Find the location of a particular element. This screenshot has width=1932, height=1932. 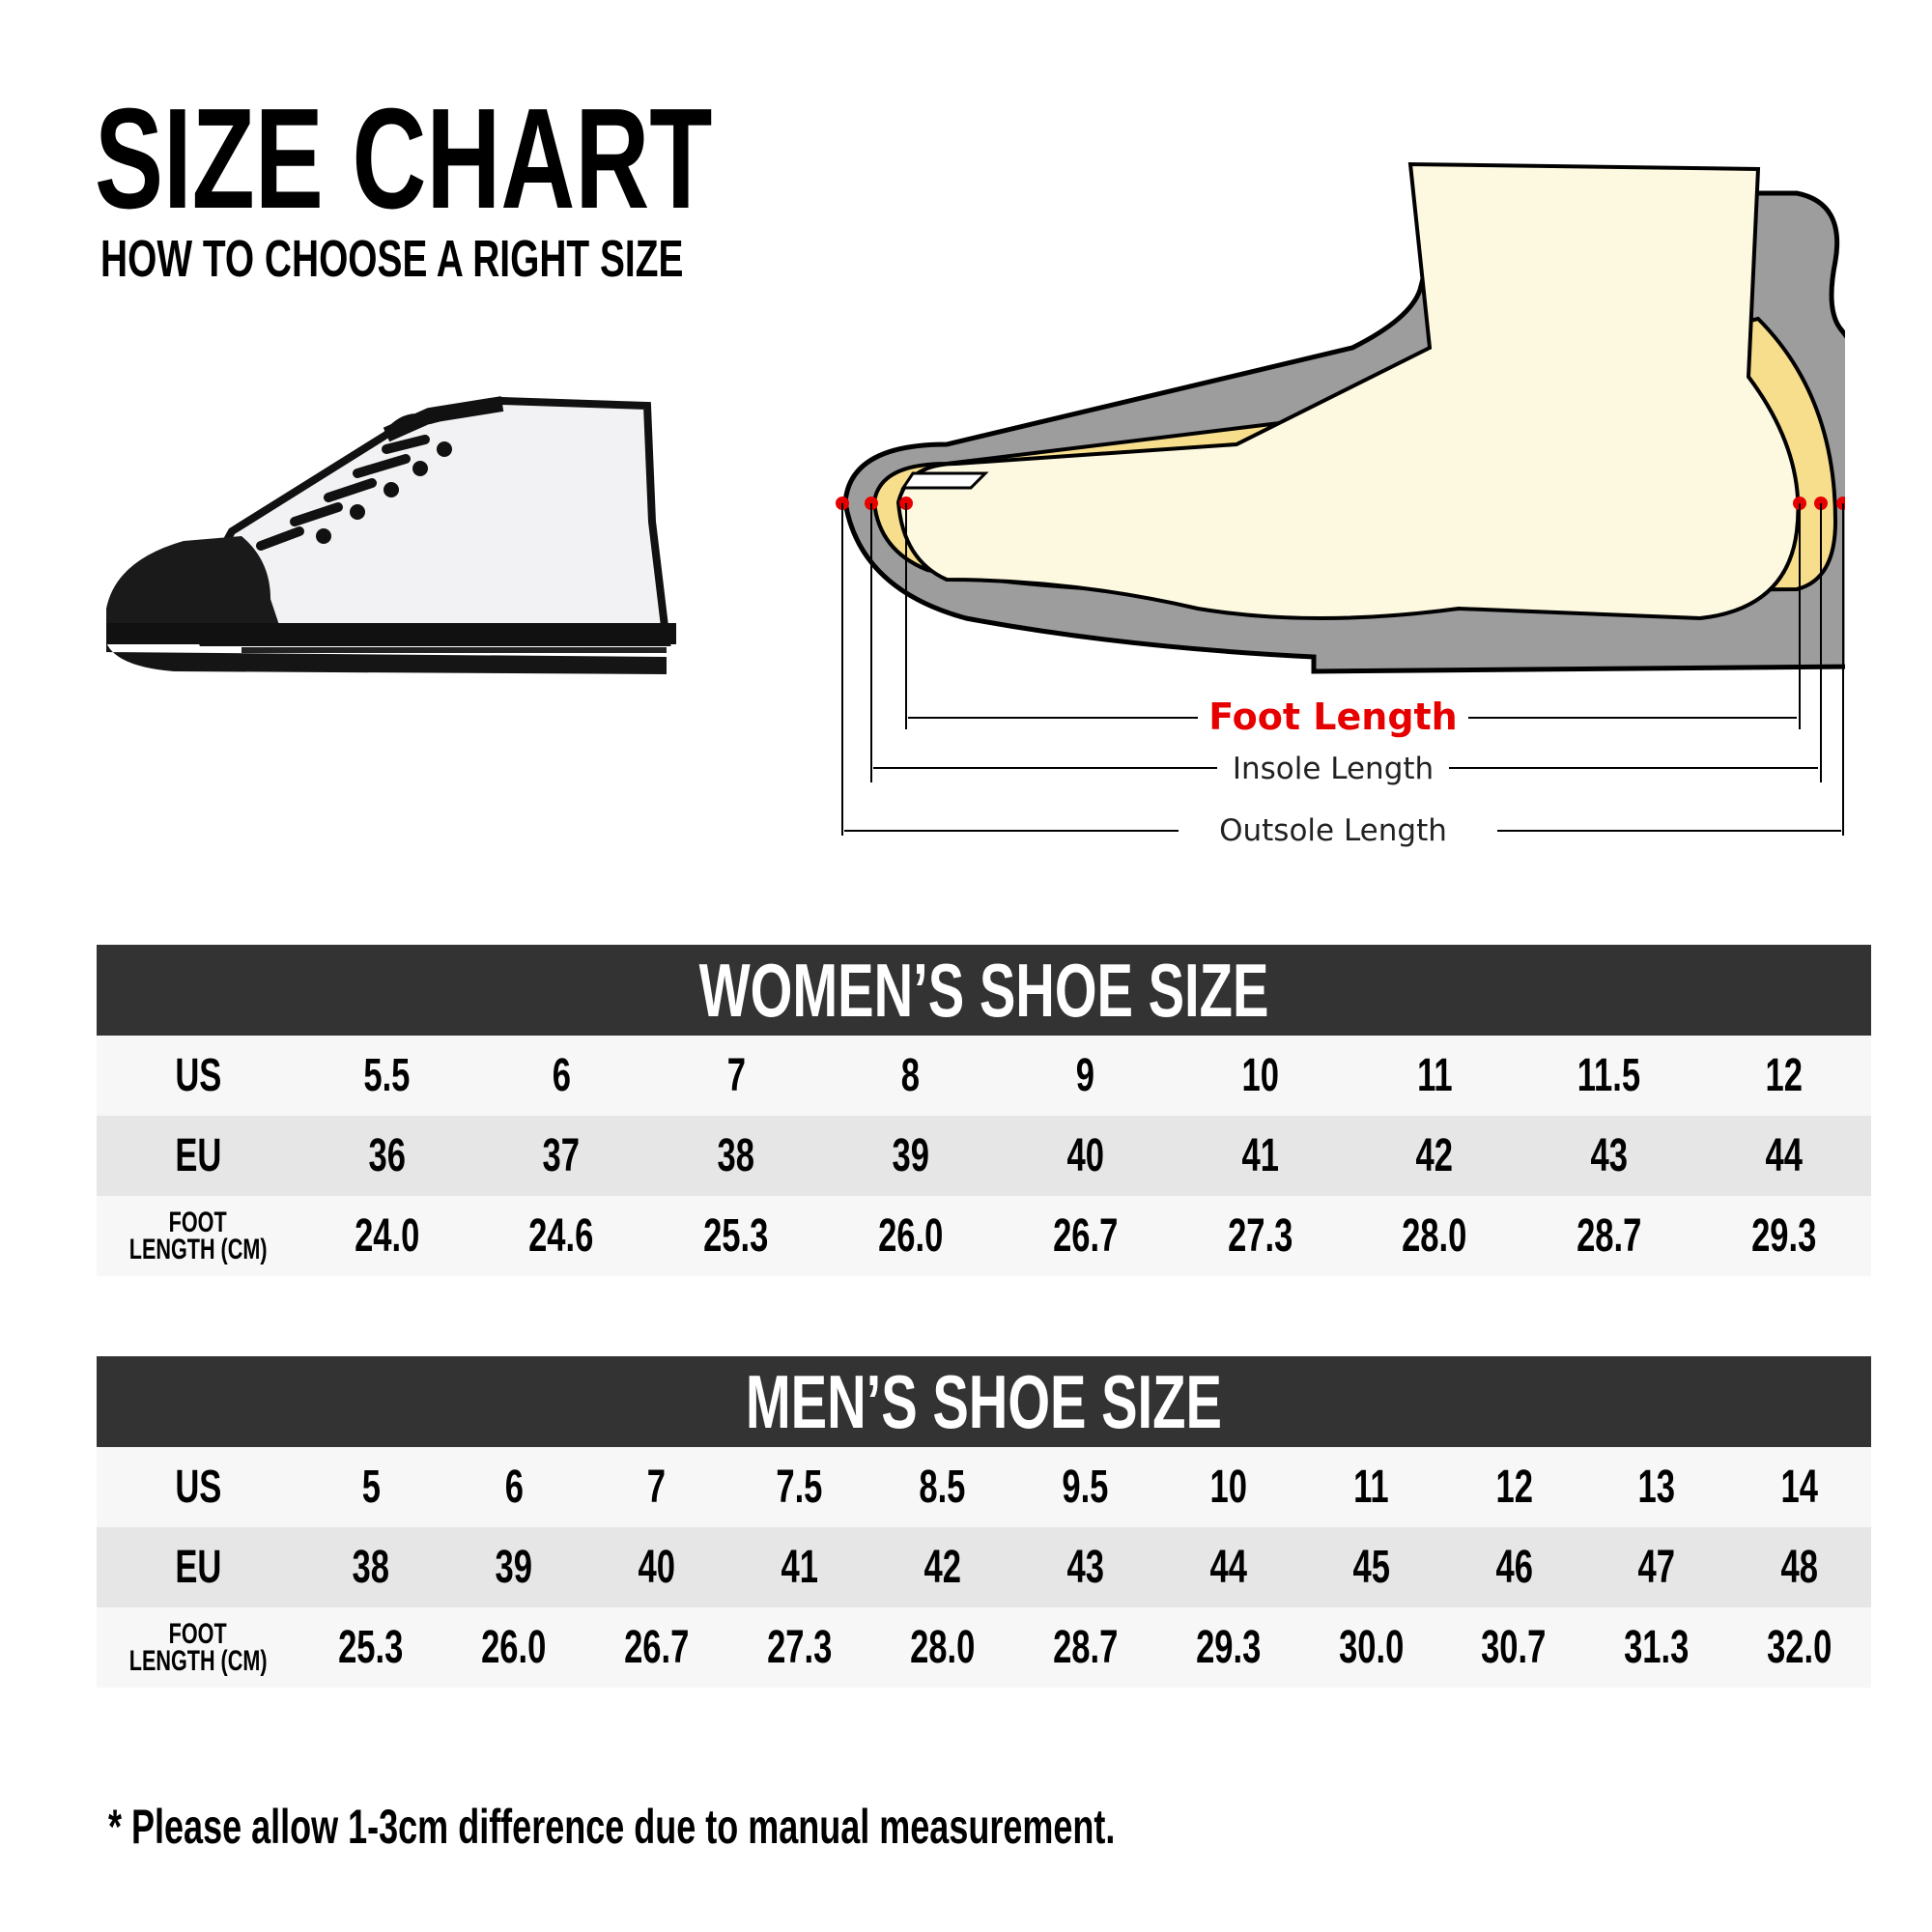

size-cell: 13 is located at coordinates (1656, 1487).